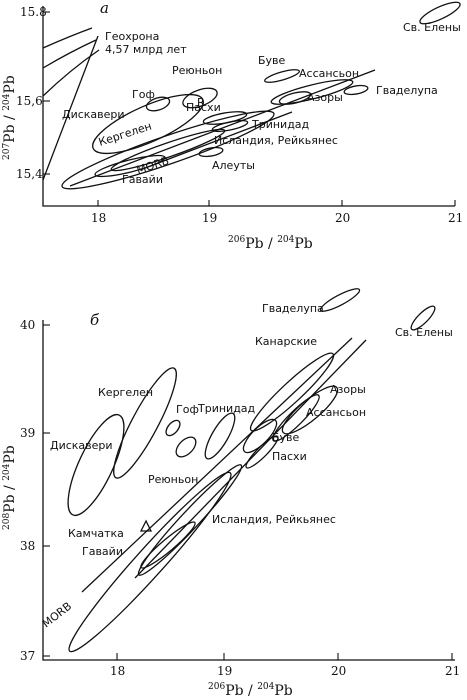  I want to click on panel-b-label-hawaii: Гавайи, so click(102, 551).